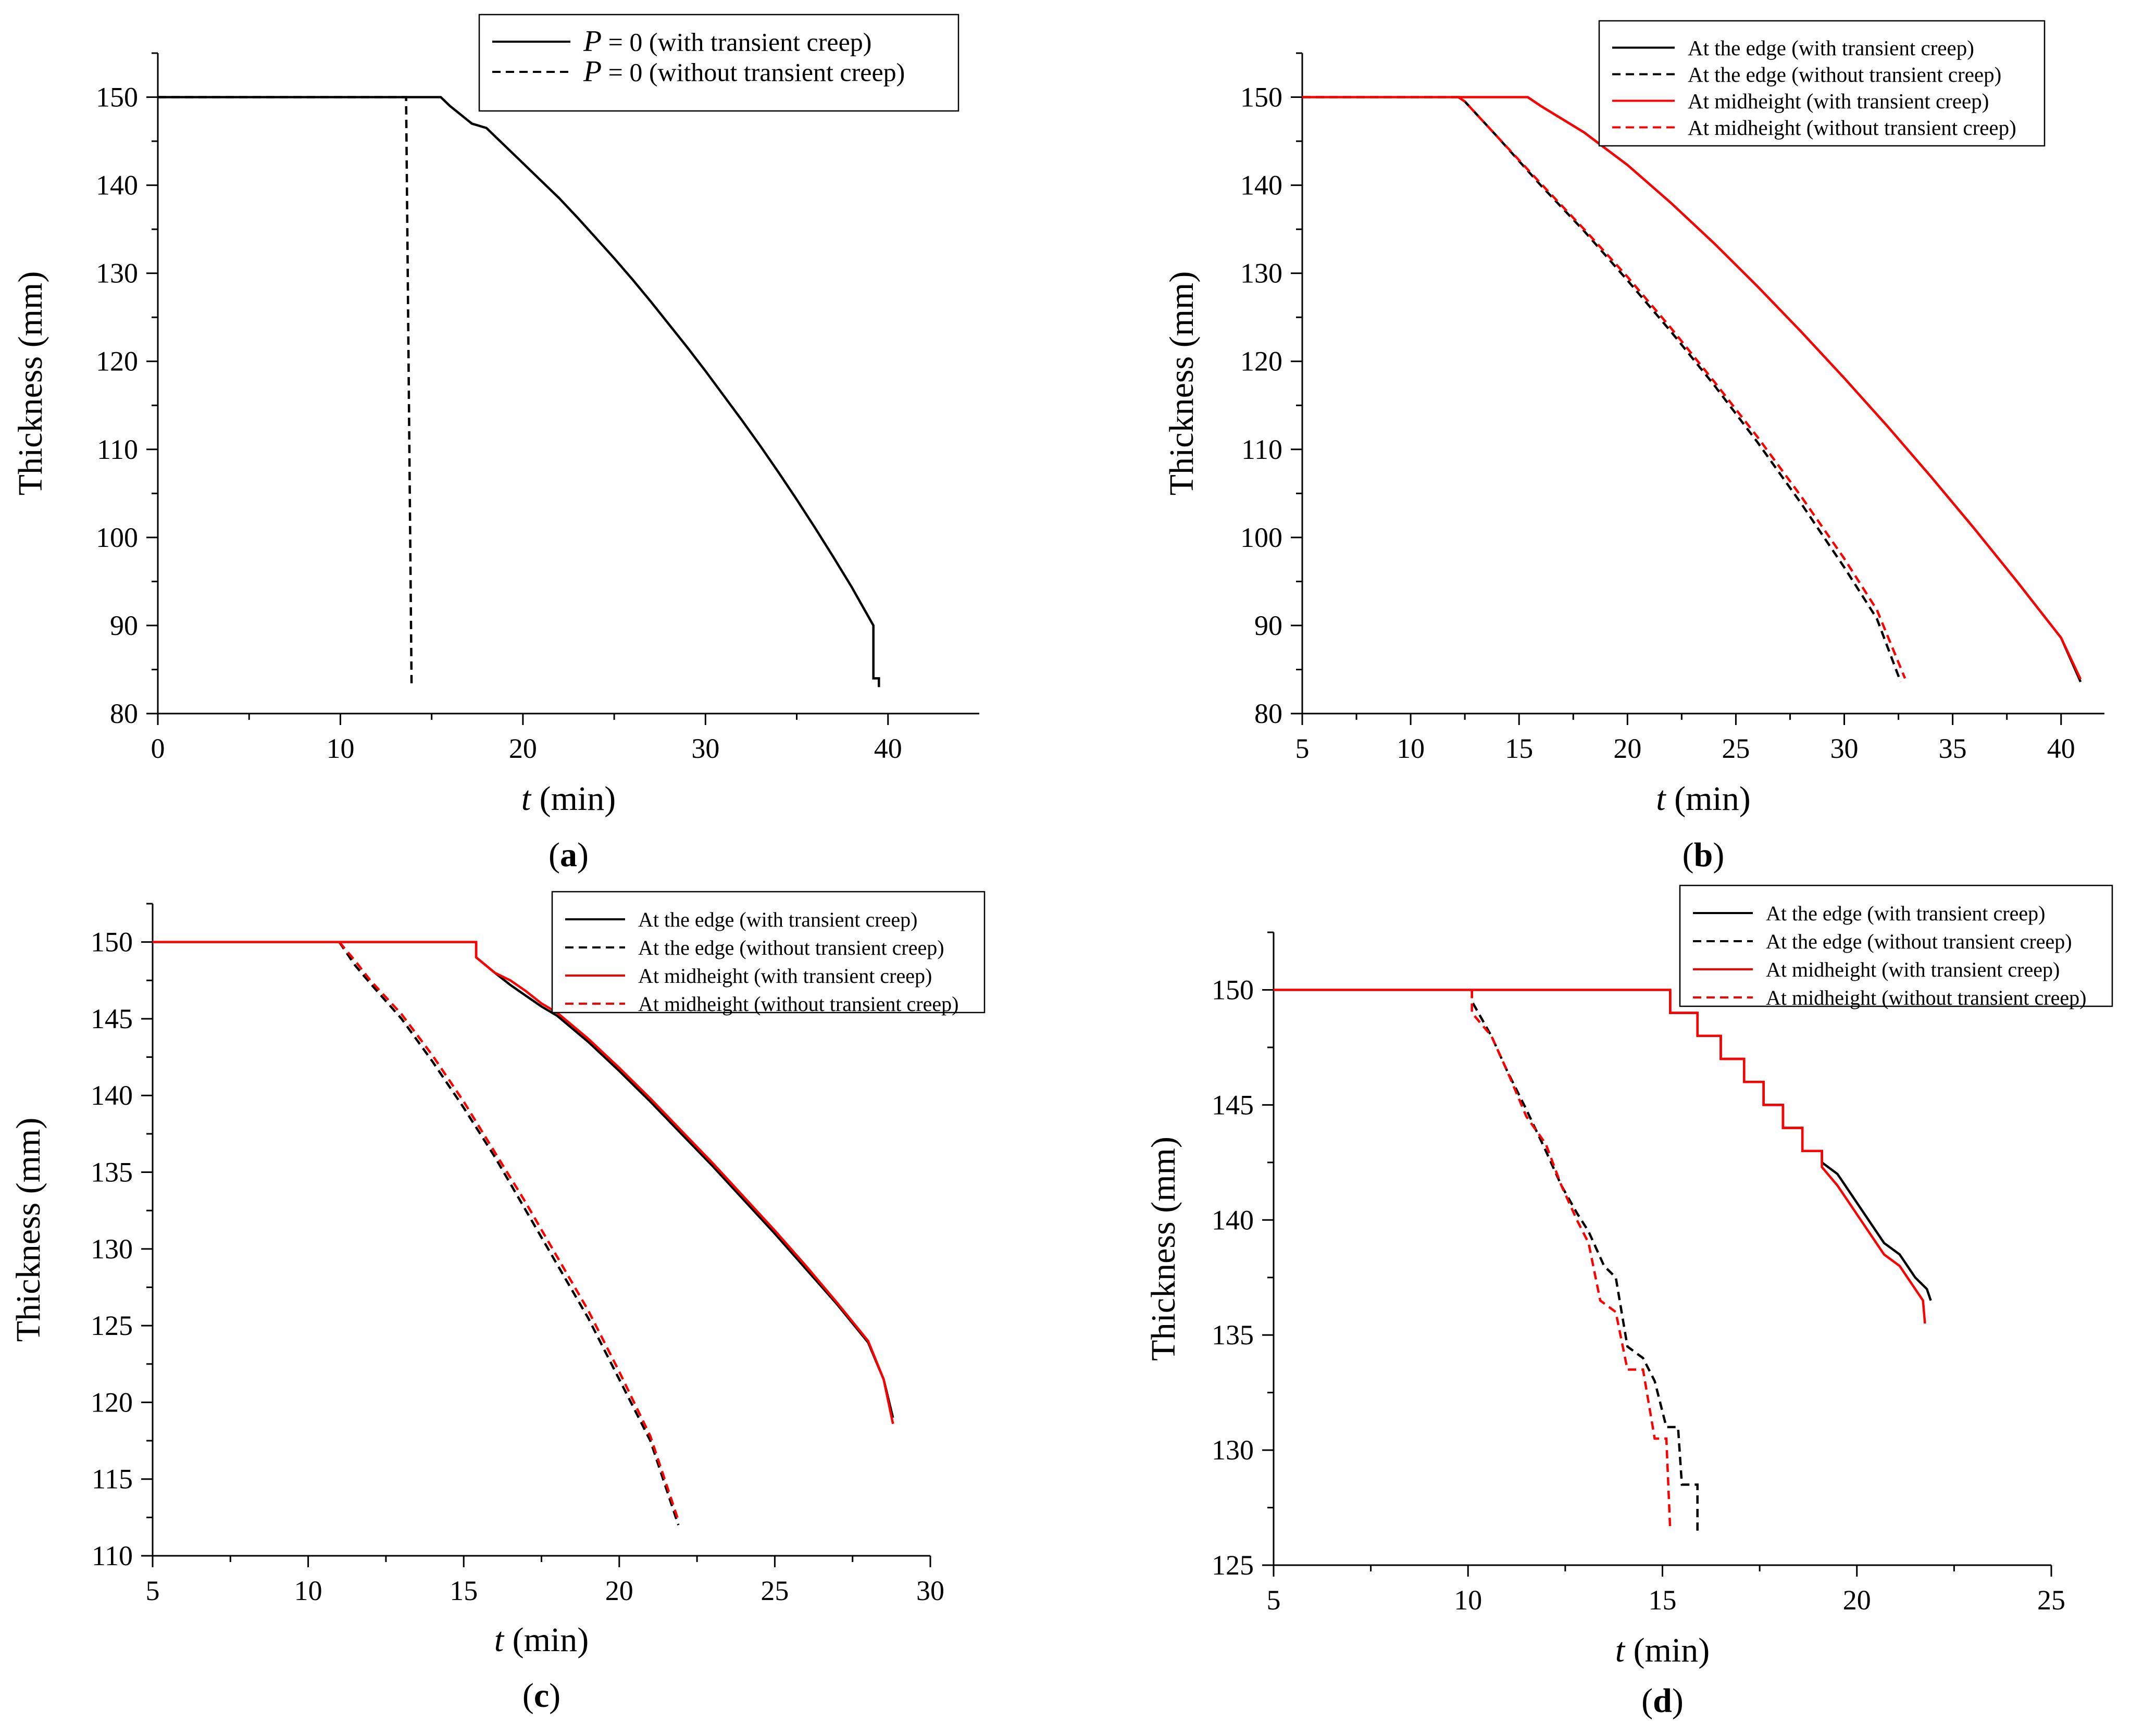 This screenshot has width=2131, height=1736. Describe the element at coordinates (112, 1479) in the screenshot. I see `y-tick-label: 115` at that location.